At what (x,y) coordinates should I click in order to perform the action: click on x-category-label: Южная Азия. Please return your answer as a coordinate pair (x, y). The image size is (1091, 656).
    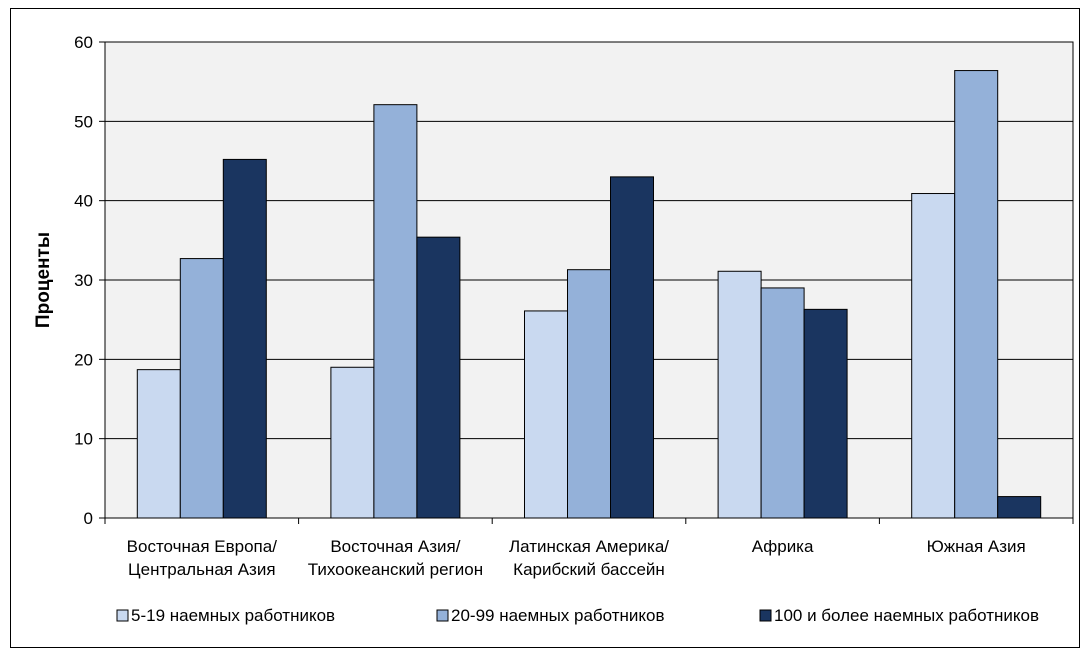
    Looking at the image, I should click on (976, 546).